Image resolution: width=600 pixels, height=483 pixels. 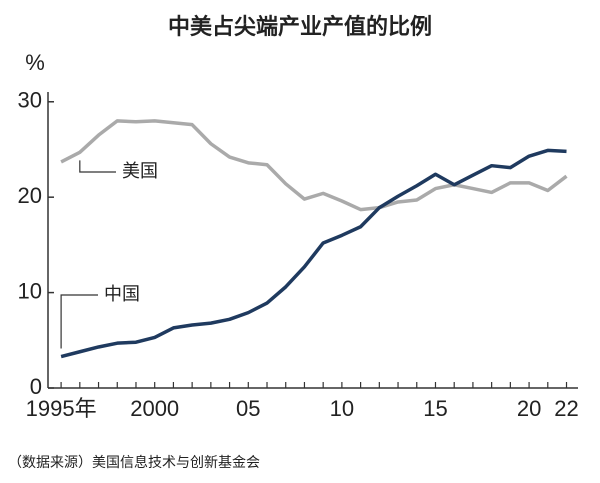 I want to click on y-tick-label: 20, so click(x=30, y=195).